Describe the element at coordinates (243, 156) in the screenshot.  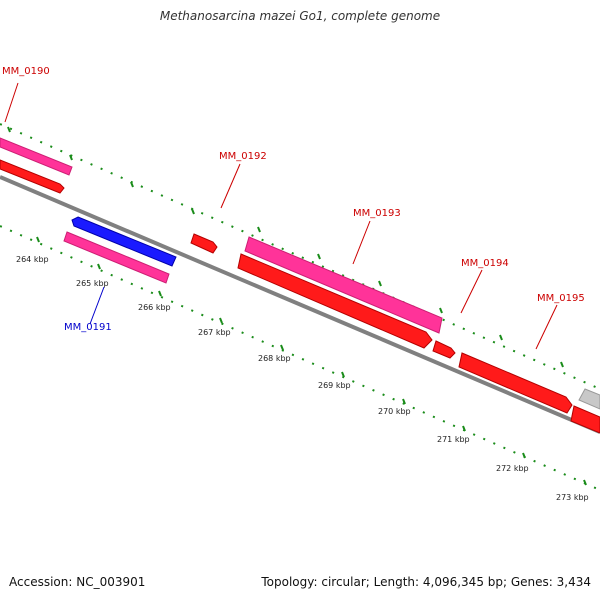
I see `gene-label-mm0192: MM_0192` at that location.